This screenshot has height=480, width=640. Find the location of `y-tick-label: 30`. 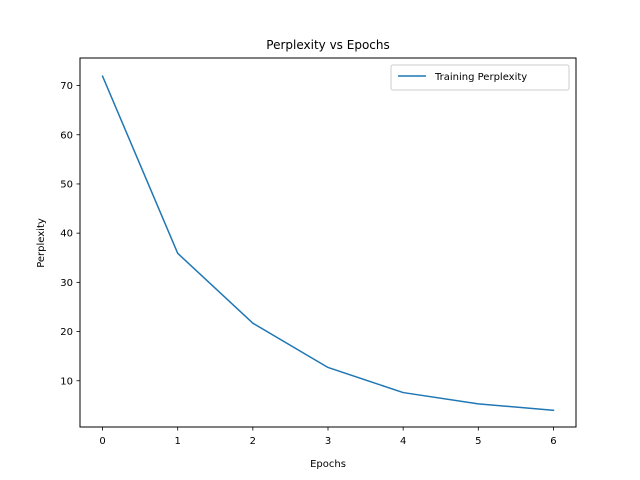

y-tick-label: 30 is located at coordinates (66, 283).